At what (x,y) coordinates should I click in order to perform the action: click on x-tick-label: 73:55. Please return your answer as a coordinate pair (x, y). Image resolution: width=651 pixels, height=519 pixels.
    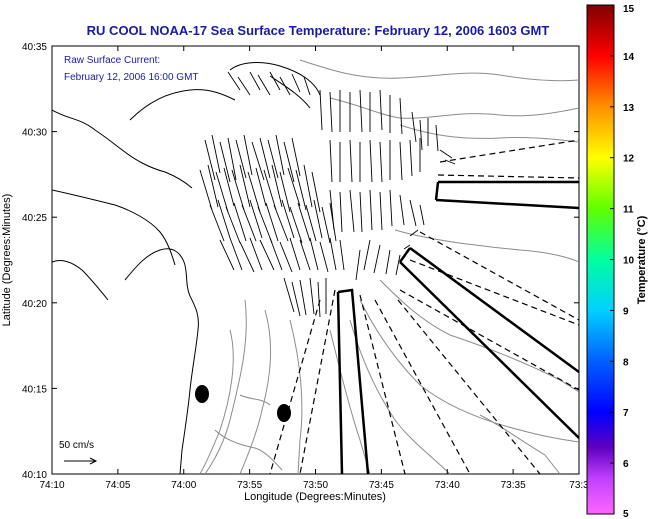
    Looking at the image, I should click on (249, 485).